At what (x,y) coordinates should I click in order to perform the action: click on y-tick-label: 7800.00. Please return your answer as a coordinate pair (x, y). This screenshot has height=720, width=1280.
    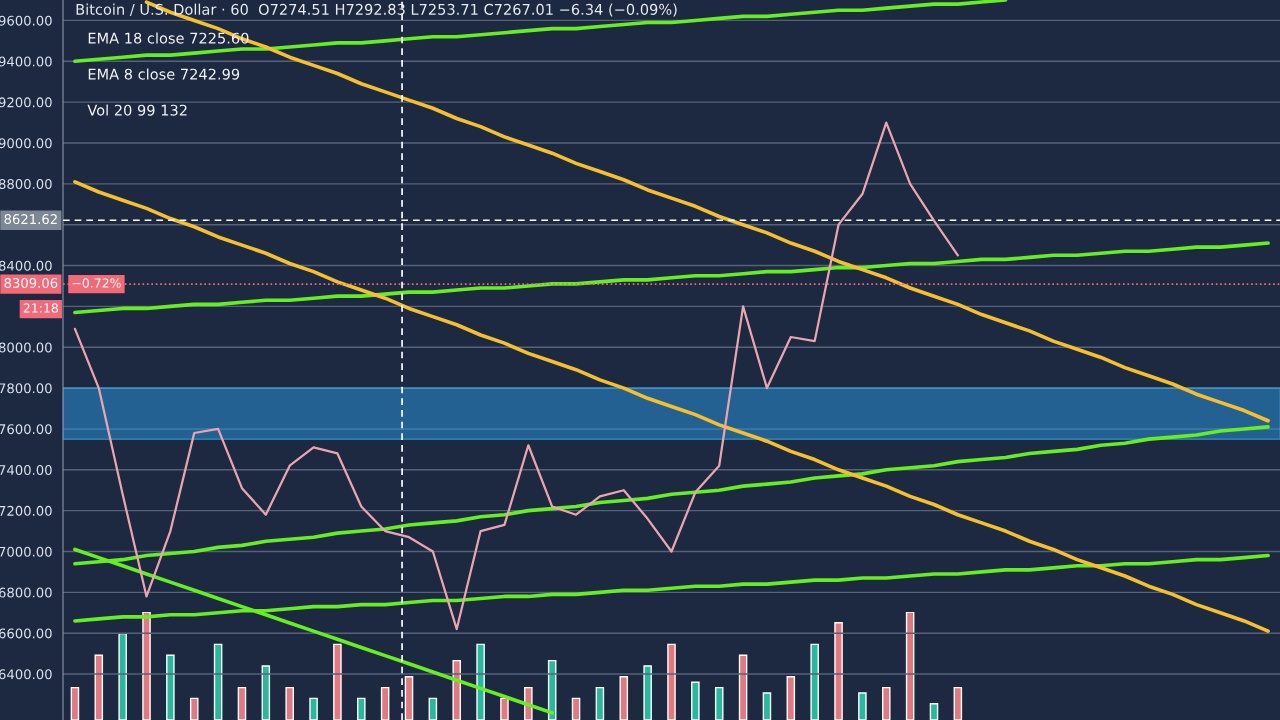
    Looking at the image, I should click on (26, 388).